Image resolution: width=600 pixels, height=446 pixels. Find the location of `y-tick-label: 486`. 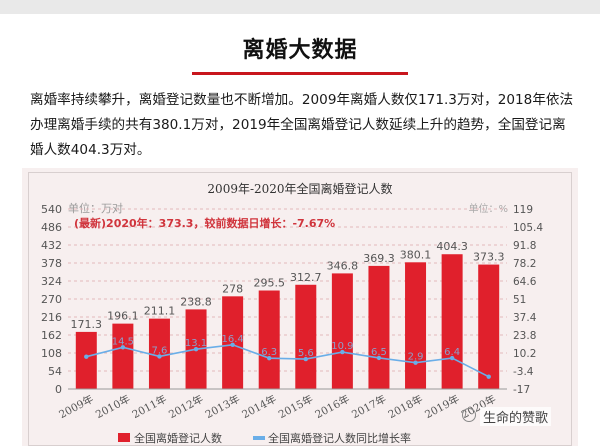

y-tick-label: 486 is located at coordinates (51, 227).